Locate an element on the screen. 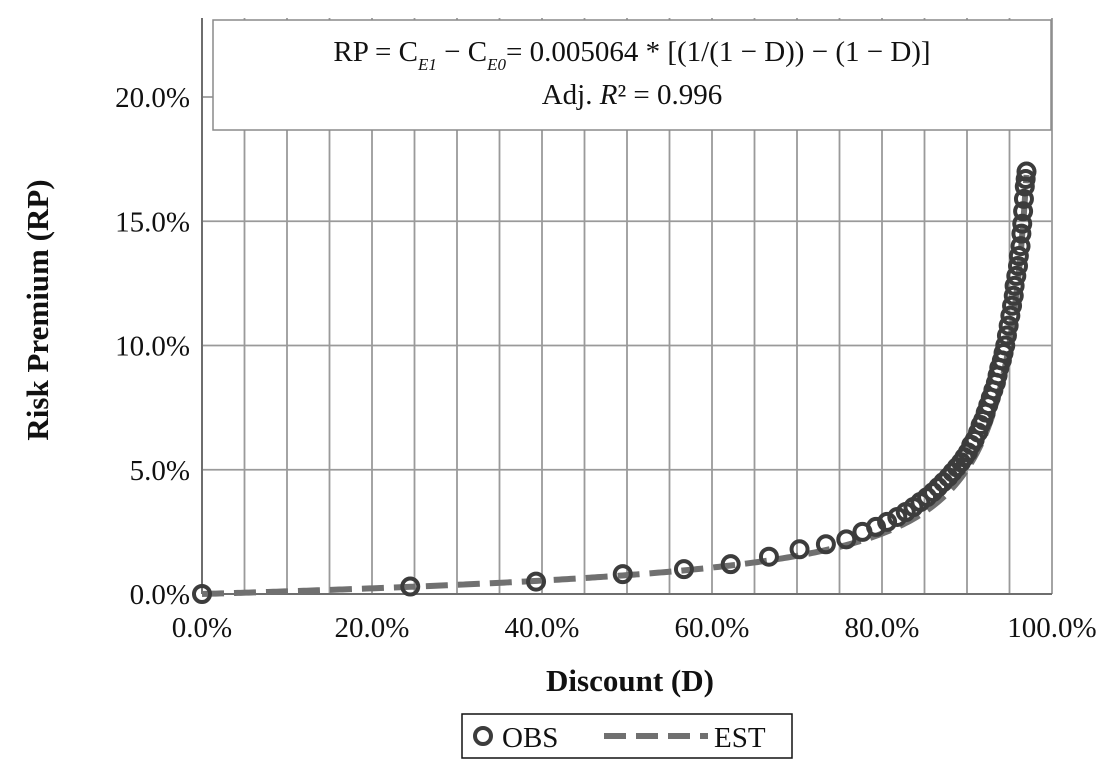 Image resolution: width=1120 pixels, height=763 pixels. x-tick-label: 60.0% is located at coordinates (712, 628).